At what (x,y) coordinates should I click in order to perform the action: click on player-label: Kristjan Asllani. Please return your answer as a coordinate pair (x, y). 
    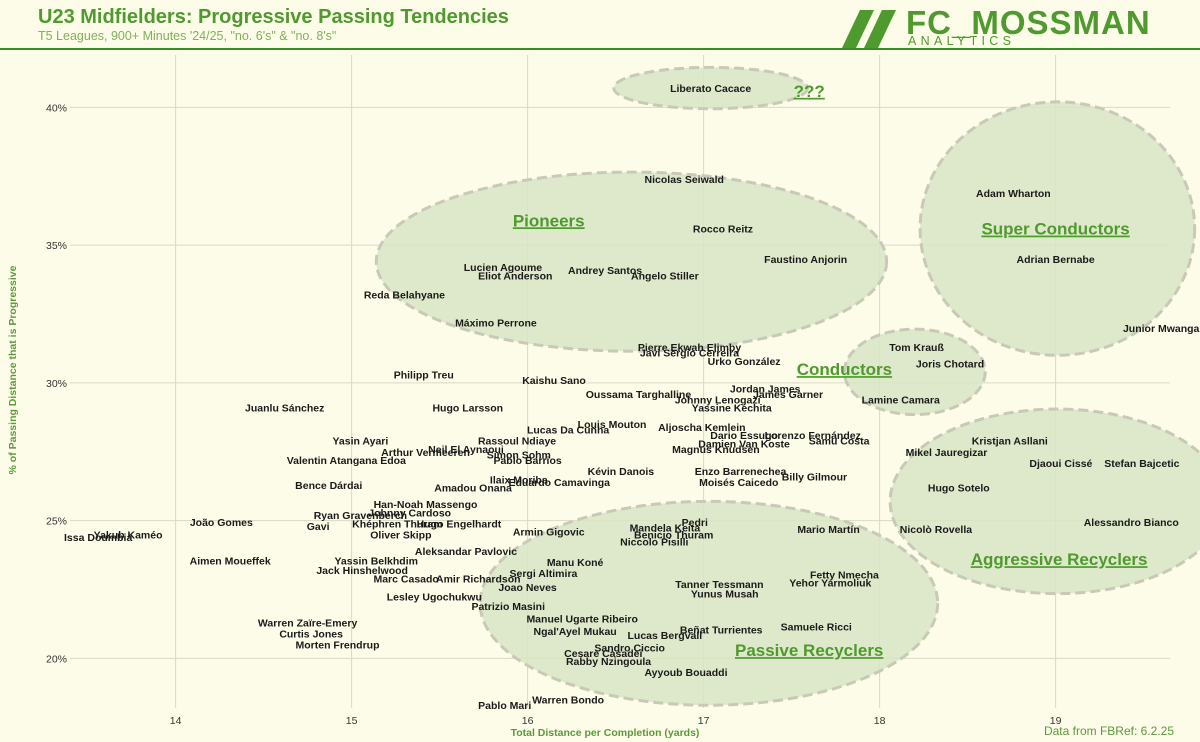
    Looking at the image, I should click on (1010, 442).